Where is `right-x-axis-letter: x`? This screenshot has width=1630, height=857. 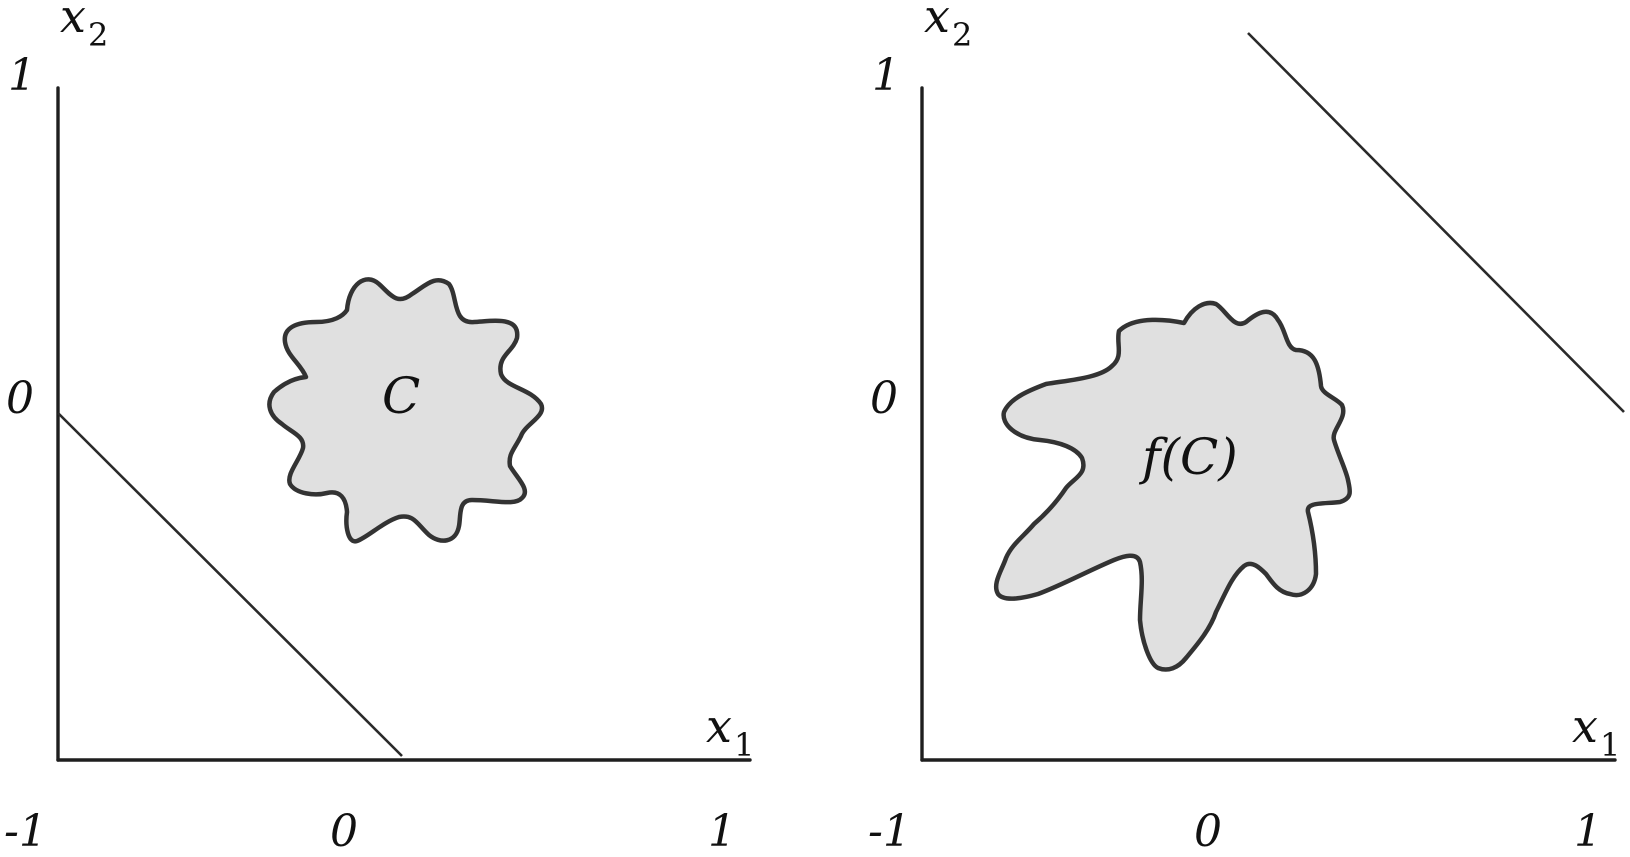
right-x-axis-letter: x is located at coordinates (1585, 726).